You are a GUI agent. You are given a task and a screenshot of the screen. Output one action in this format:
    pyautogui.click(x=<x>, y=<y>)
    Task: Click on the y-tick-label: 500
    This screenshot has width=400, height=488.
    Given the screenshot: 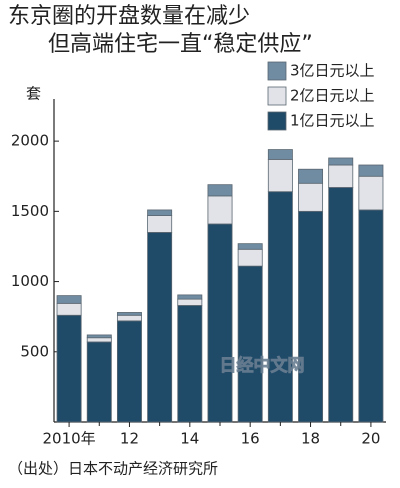 What is the action you would take?
    pyautogui.click(x=34, y=351)
    